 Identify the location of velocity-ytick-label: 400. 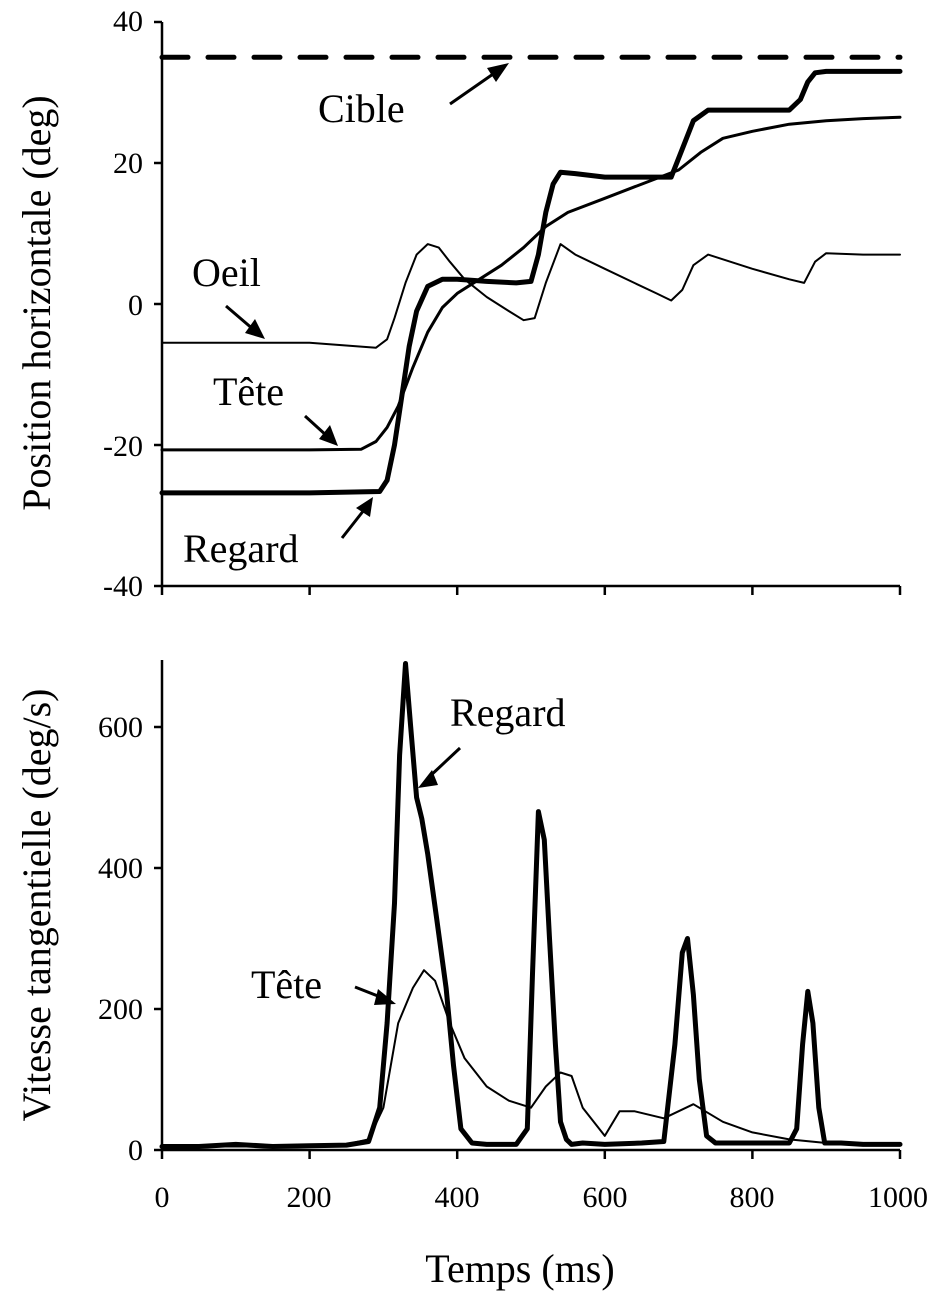
(120, 868).